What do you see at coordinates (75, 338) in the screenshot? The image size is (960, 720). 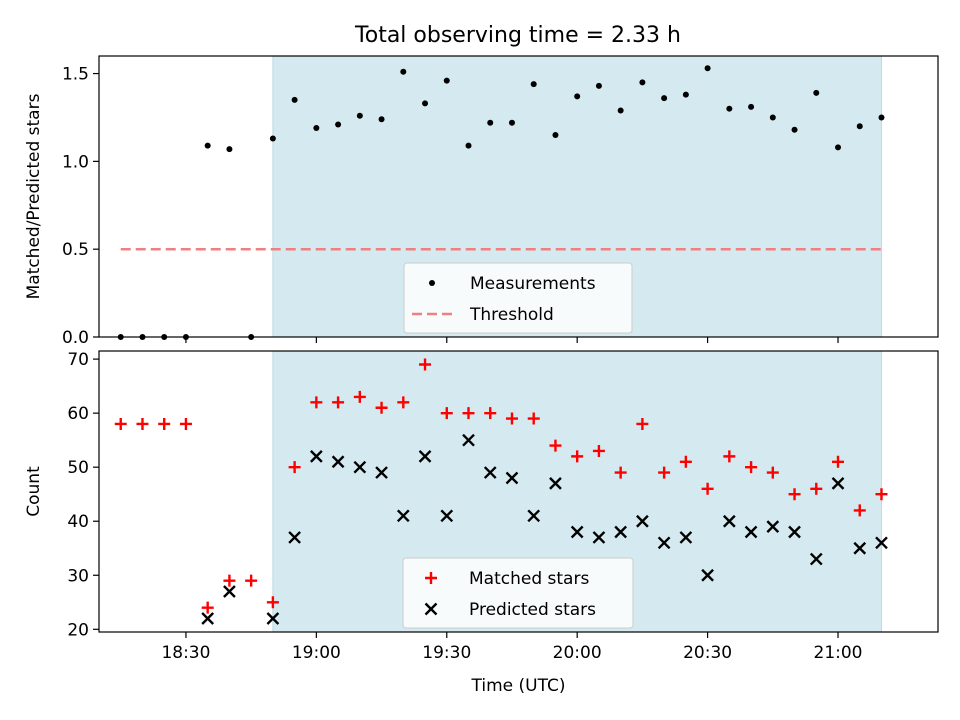 I see `y-tick-label: 0.0` at bounding box center [75, 338].